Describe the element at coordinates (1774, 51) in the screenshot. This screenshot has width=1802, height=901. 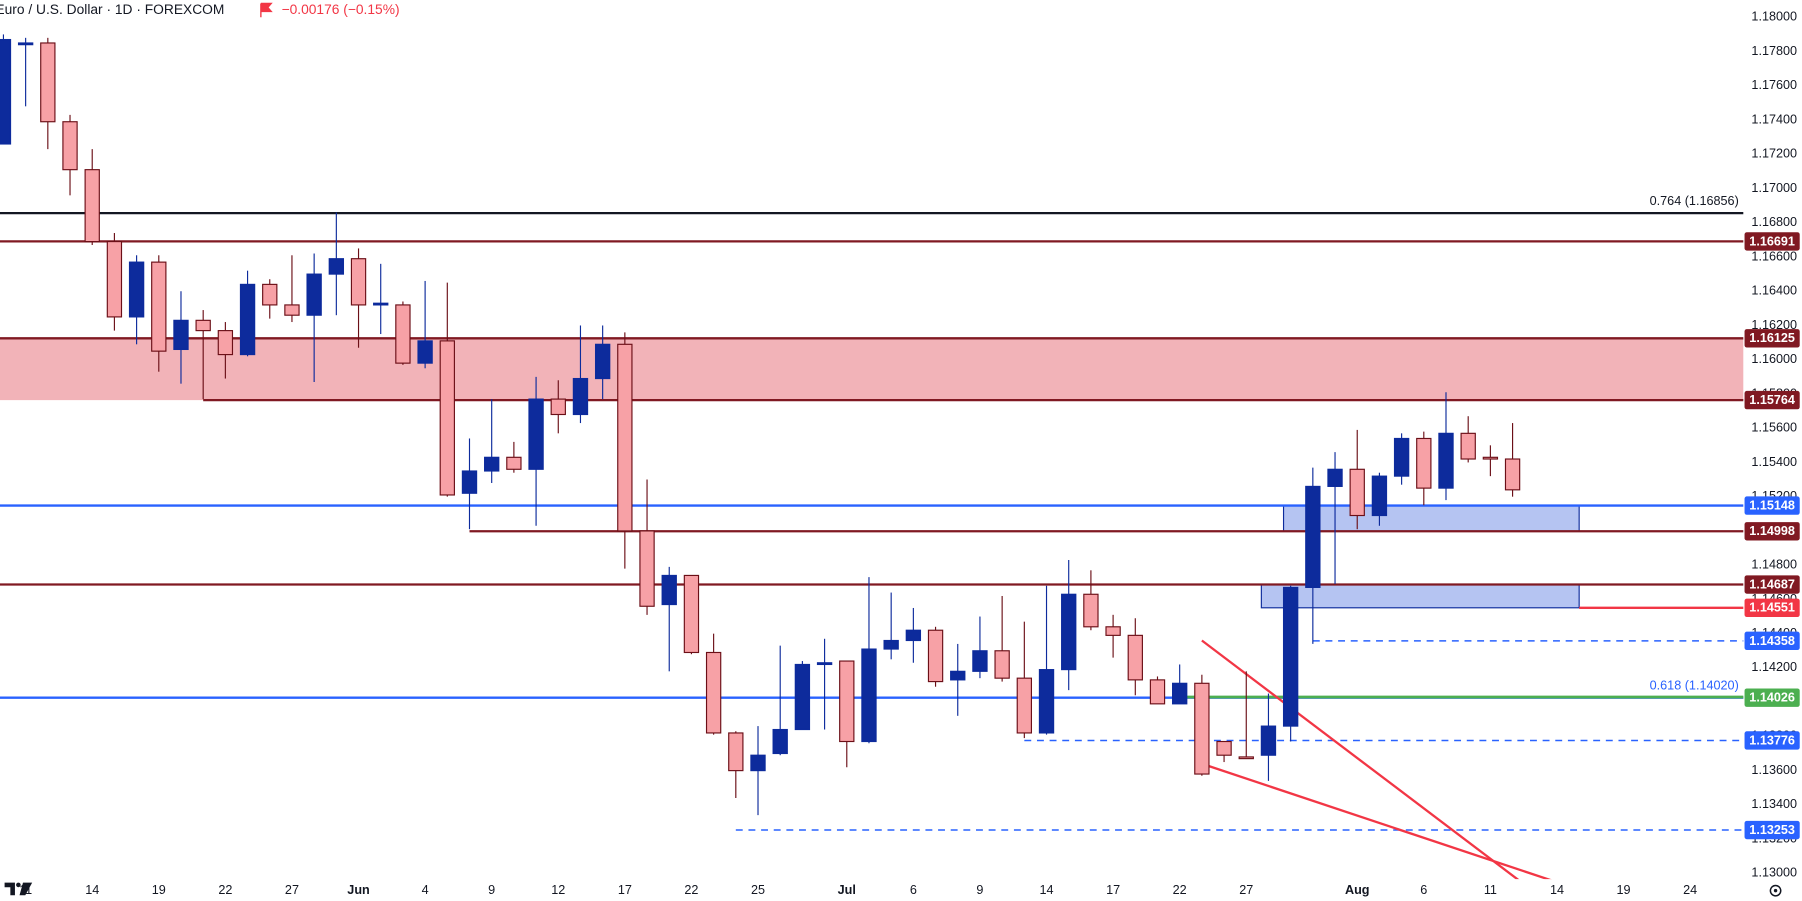
I see `y-tick-label: 1.17800` at that location.